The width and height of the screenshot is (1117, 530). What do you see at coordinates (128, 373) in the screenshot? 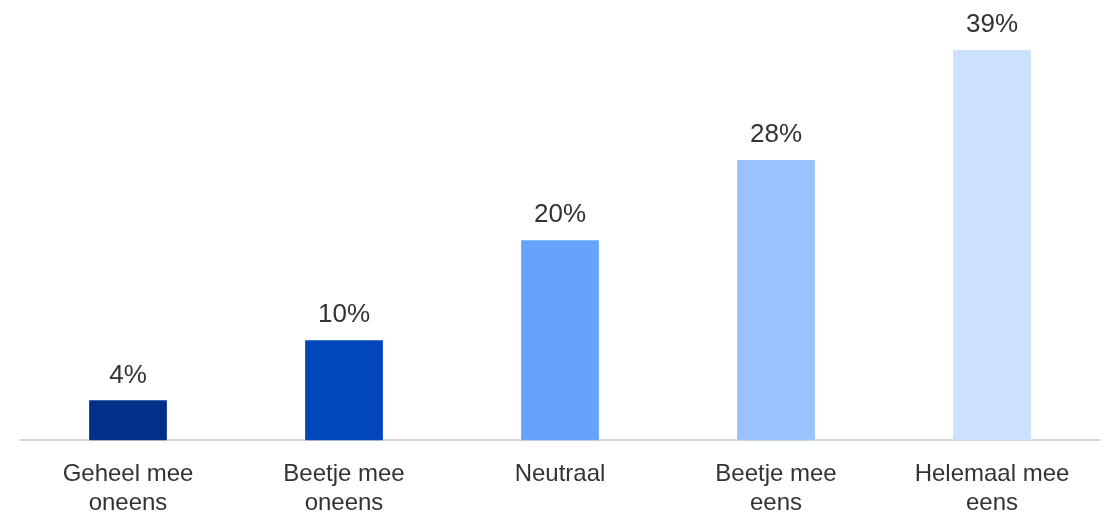
I see `data-label: 4%` at bounding box center [128, 373].